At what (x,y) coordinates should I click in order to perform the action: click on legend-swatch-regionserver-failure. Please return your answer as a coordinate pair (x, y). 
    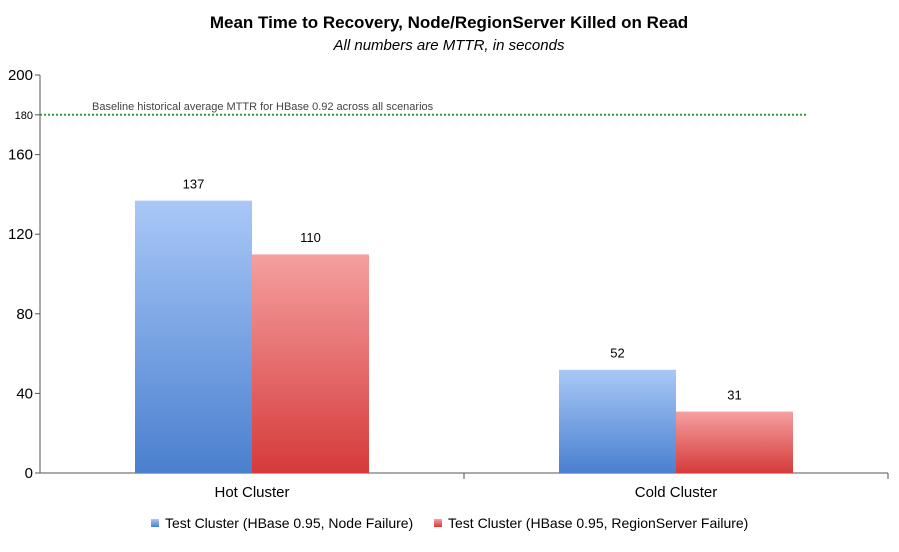
    Looking at the image, I should click on (438, 523).